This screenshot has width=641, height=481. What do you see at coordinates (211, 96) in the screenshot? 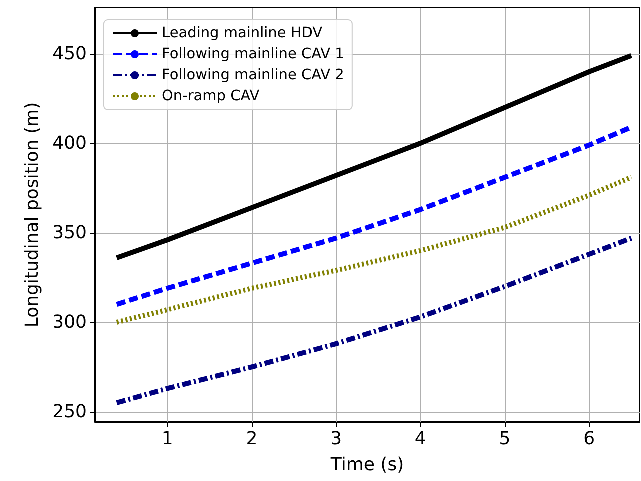
I see `legend-label: On-ramp CAV` at bounding box center [211, 96].